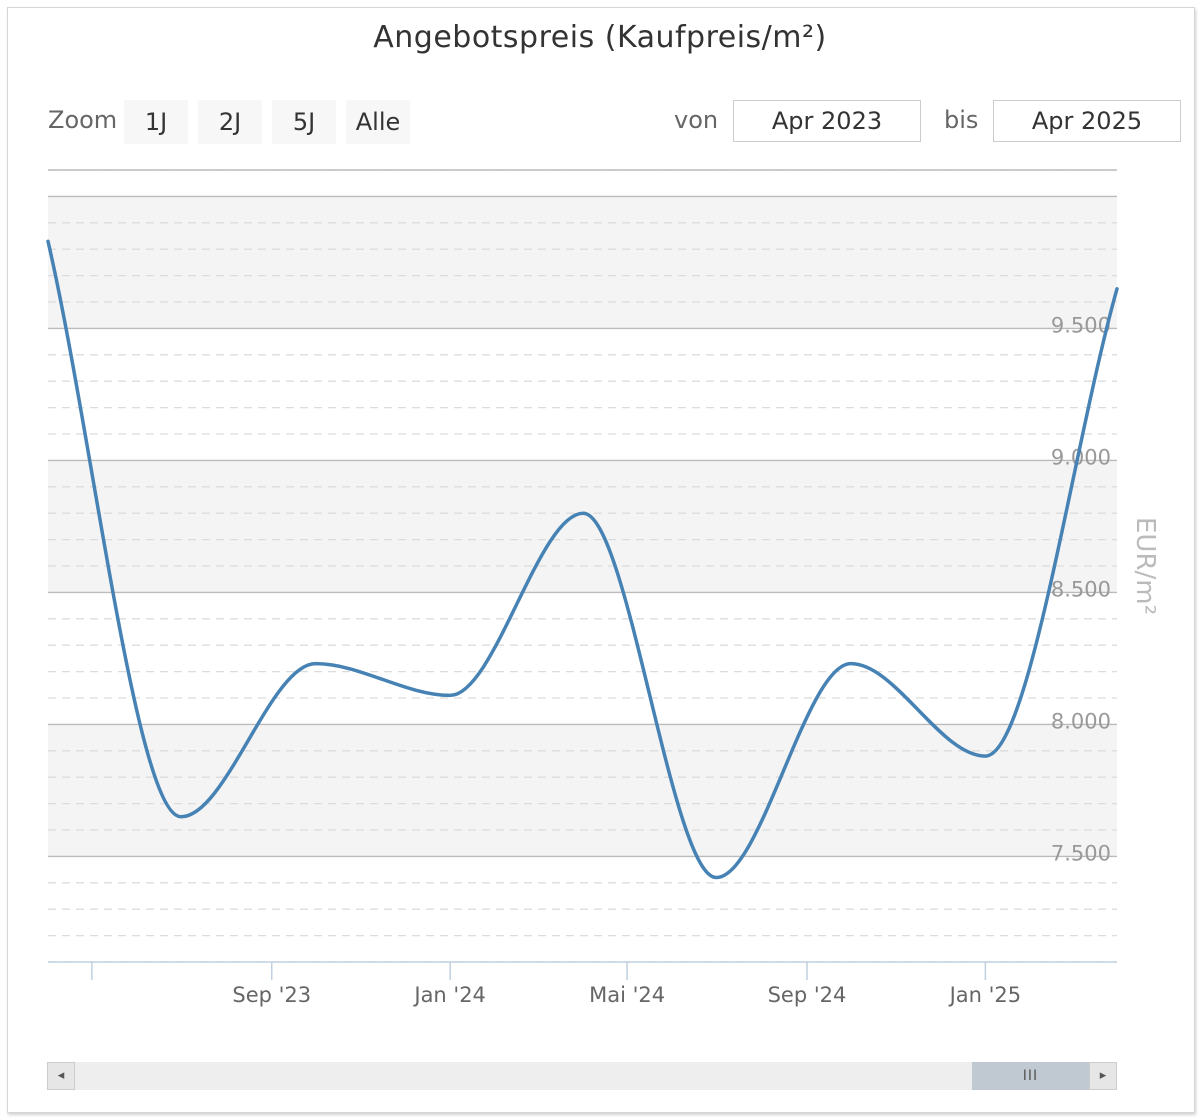 This screenshot has width=1200, height=1120. I want to click on x-tick-label: Jan '24, so click(449, 995).